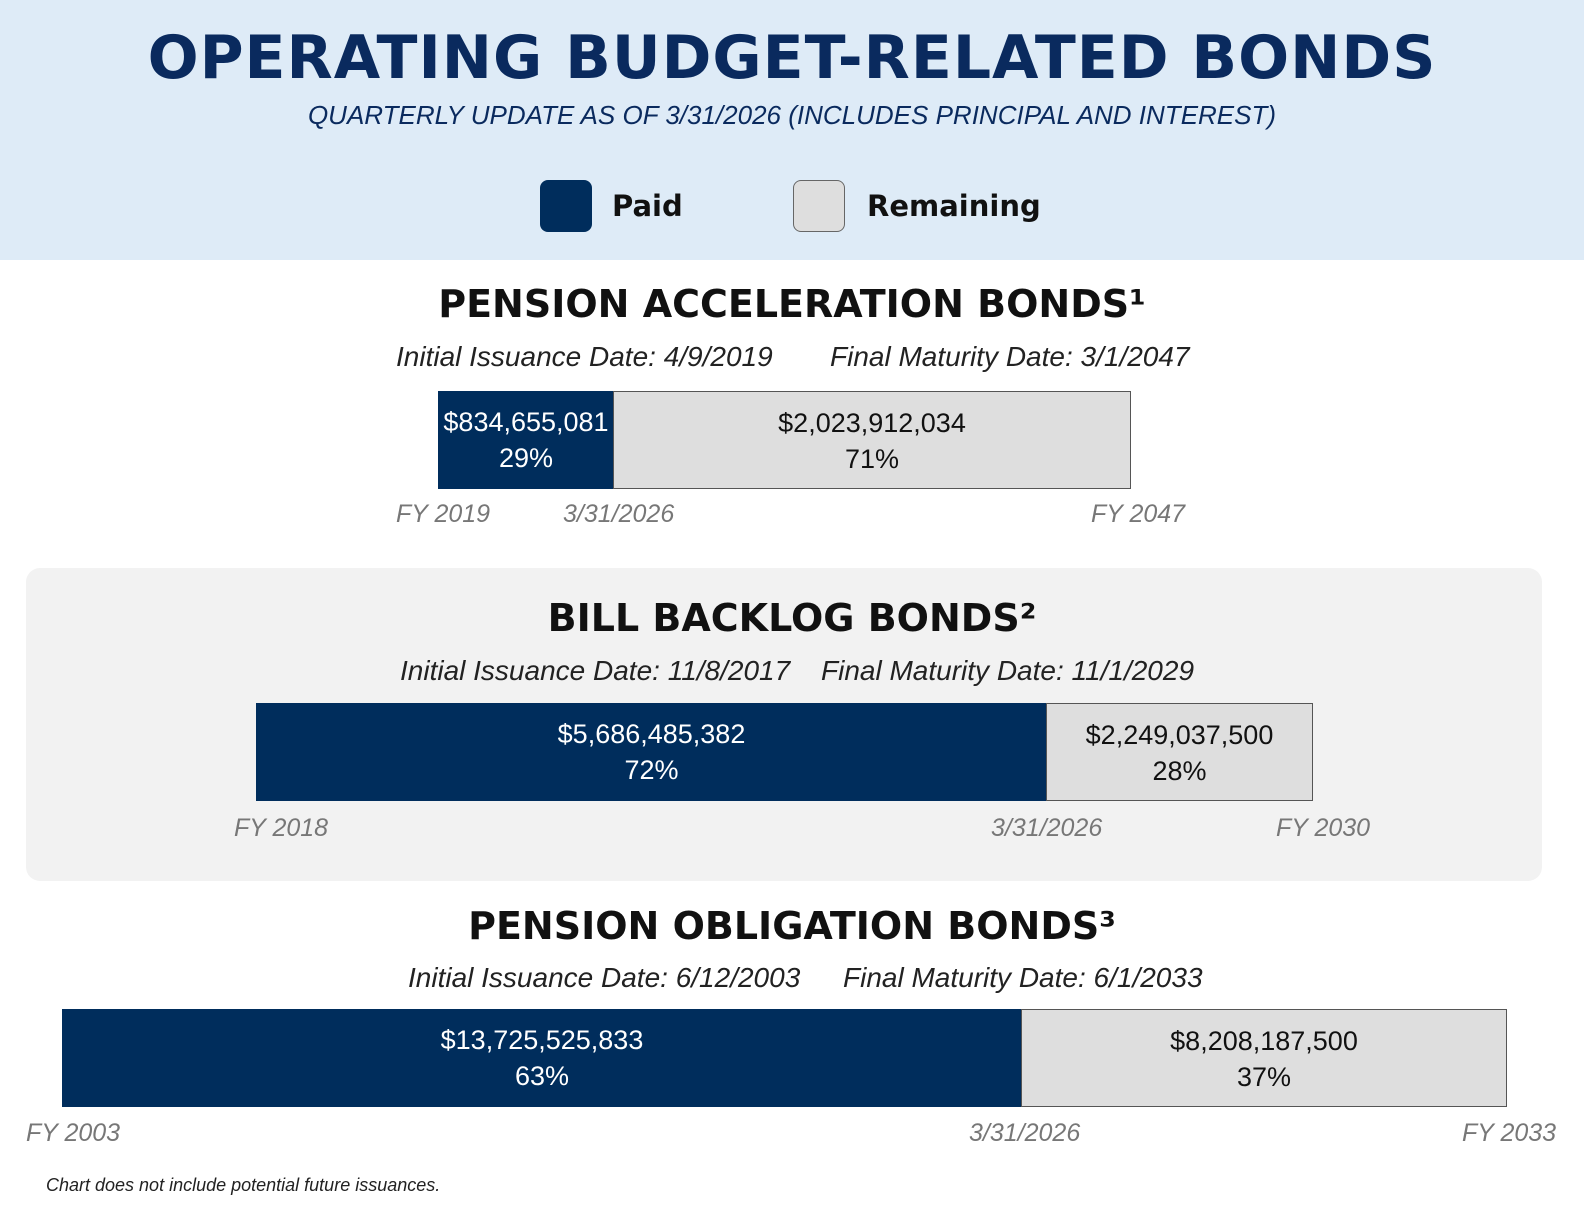 Image resolution: width=1584 pixels, height=1224 pixels. I want to click on maturity-date: Final Maturity Date: 3/1/2047, so click(1010, 356).